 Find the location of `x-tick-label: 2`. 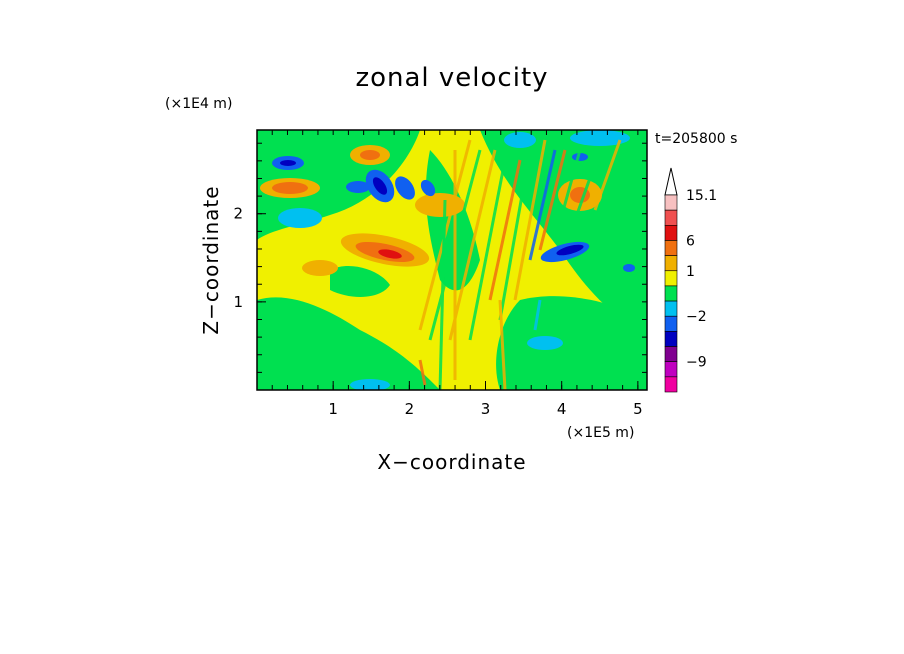

x-tick-label: 2 is located at coordinates (410, 409).